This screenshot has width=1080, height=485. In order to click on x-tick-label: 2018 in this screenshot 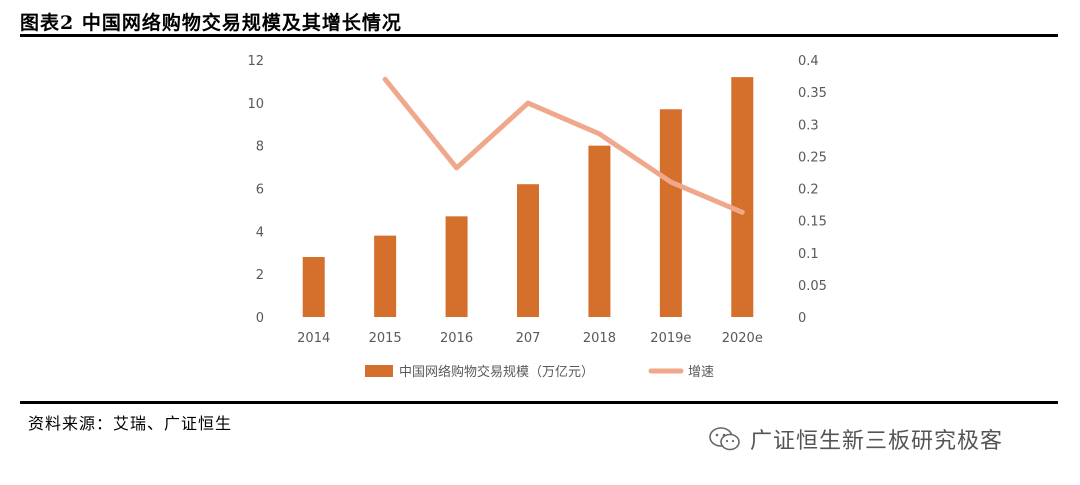, I will do `click(599, 338)`.